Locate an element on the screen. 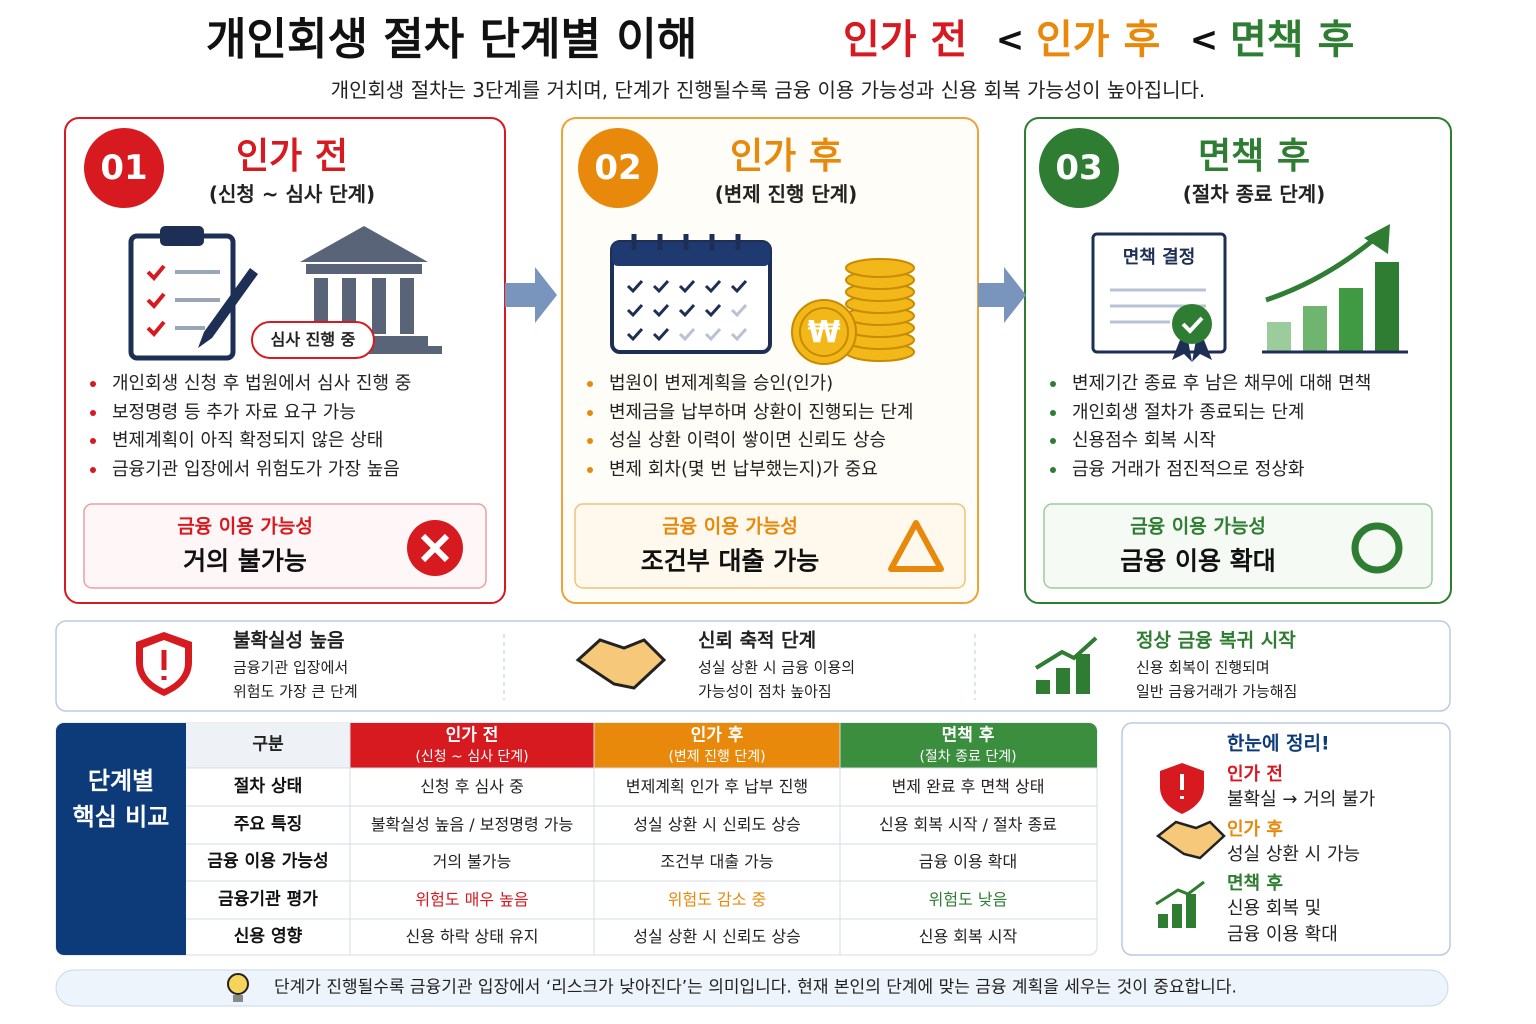 Image resolution: width=1536 pixels, height=1024 pixels. card is located at coordinates (770, 360).